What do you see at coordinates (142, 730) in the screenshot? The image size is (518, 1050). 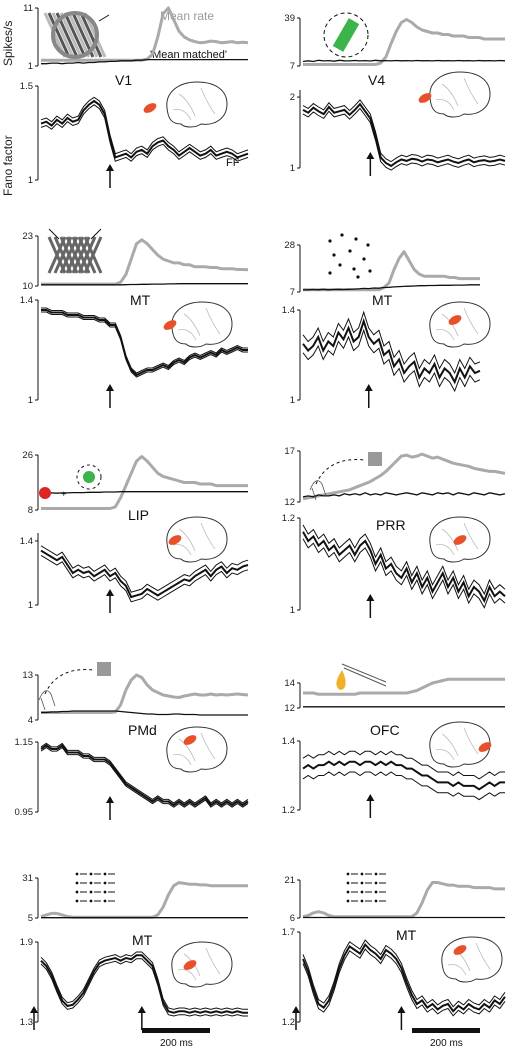 I see `area-label: PMd` at bounding box center [142, 730].